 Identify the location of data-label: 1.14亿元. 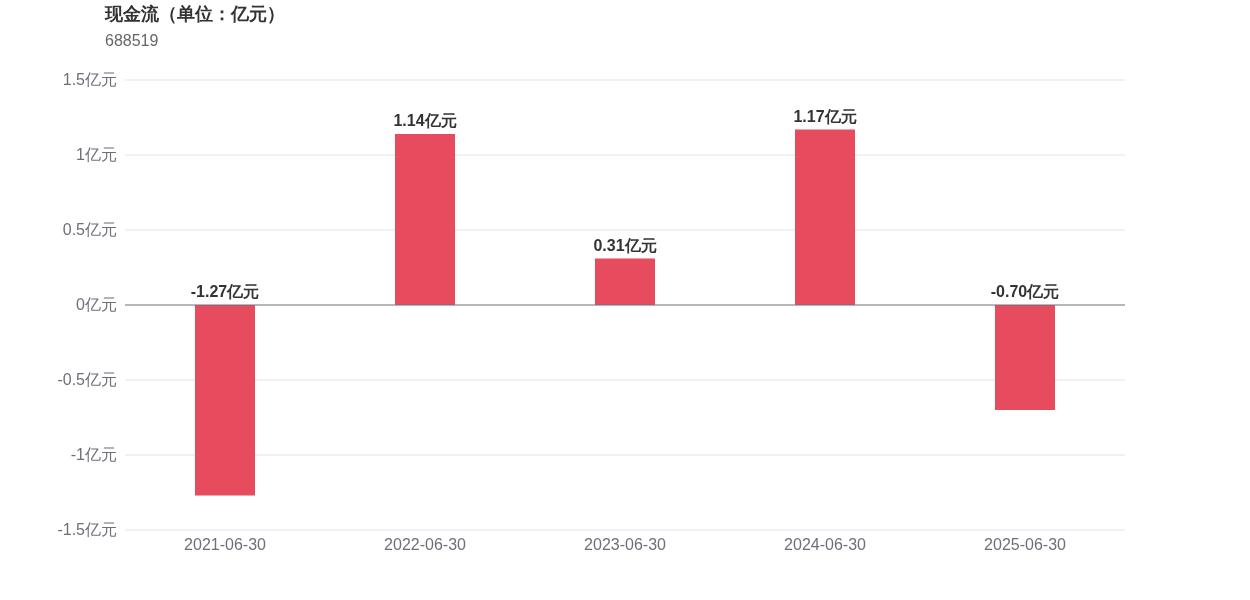
(425, 120).